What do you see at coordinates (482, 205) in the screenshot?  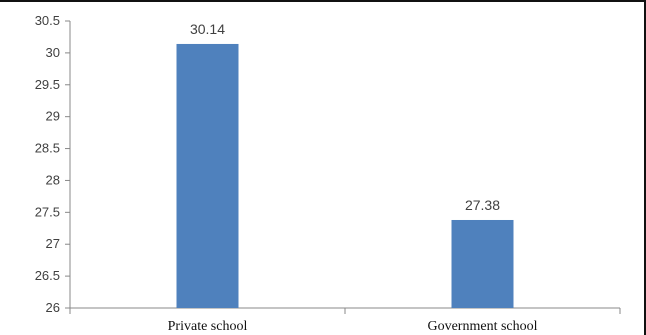 I see `data-label: 27.38` at bounding box center [482, 205].